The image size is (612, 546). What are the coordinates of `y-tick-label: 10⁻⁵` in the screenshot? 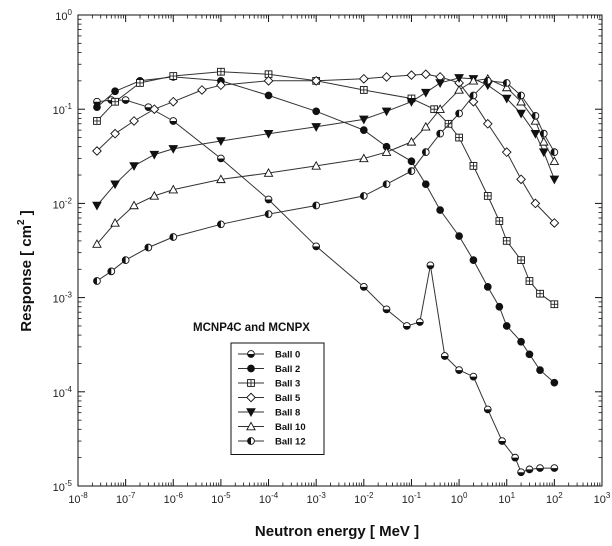 It's located at (63, 486).